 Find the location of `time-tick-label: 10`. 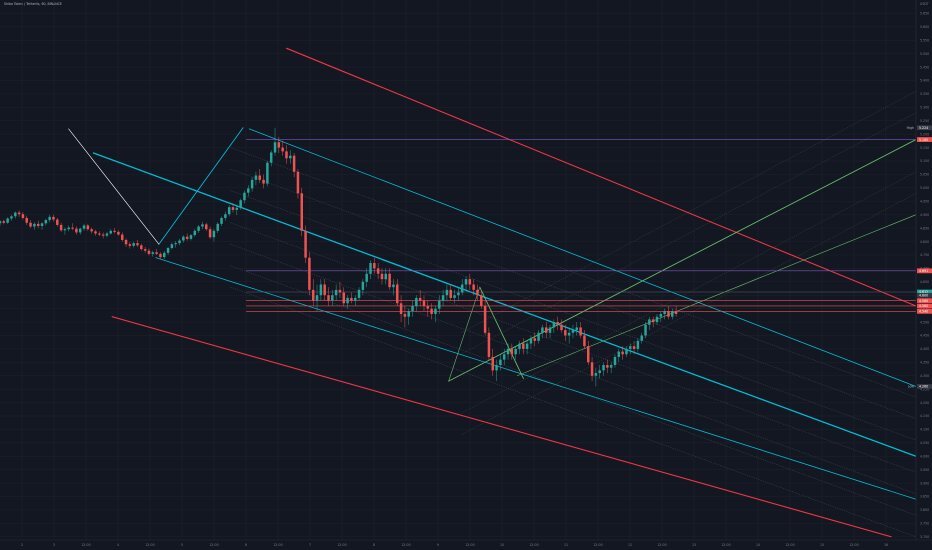

time-tick-label: 10 is located at coordinates (502, 545).